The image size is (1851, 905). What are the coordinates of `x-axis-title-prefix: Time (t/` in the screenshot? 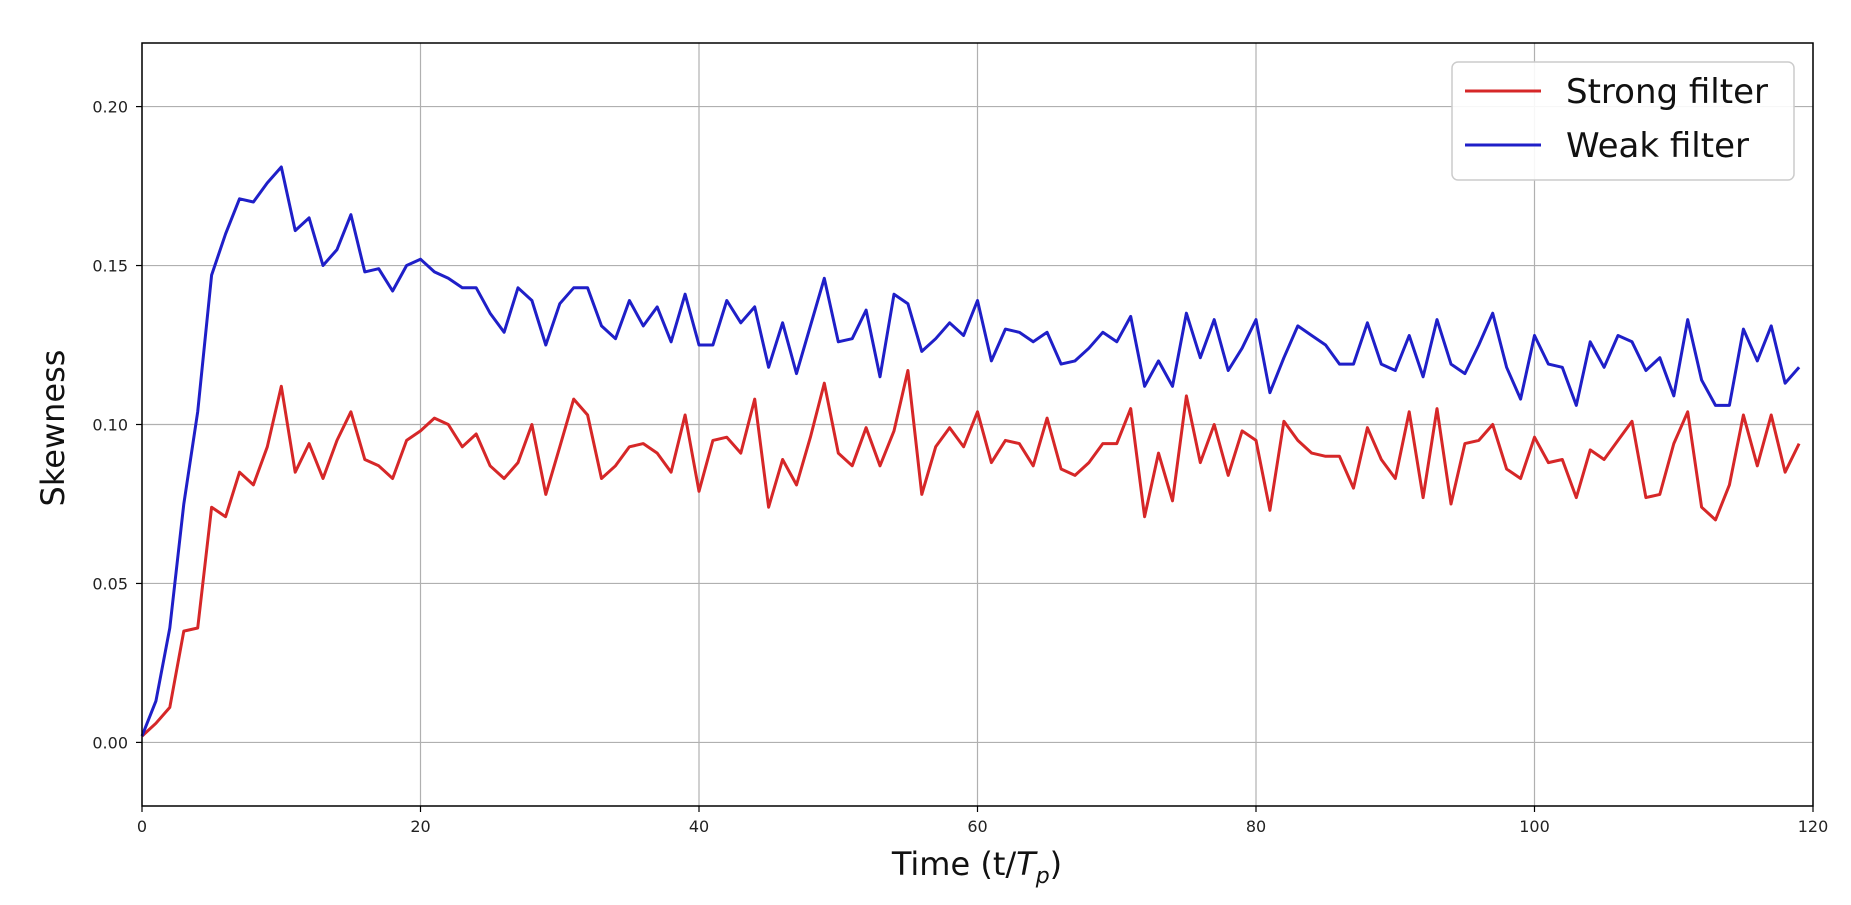 It's located at (954, 864).